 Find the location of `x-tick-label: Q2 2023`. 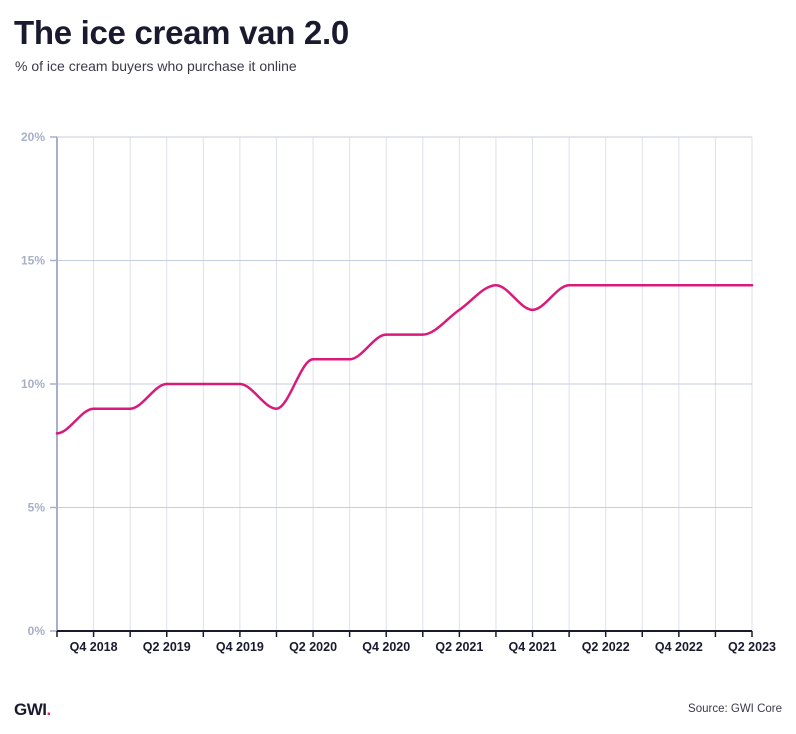

x-tick-label: Q2 2023 is located at coordinates (752, 647).